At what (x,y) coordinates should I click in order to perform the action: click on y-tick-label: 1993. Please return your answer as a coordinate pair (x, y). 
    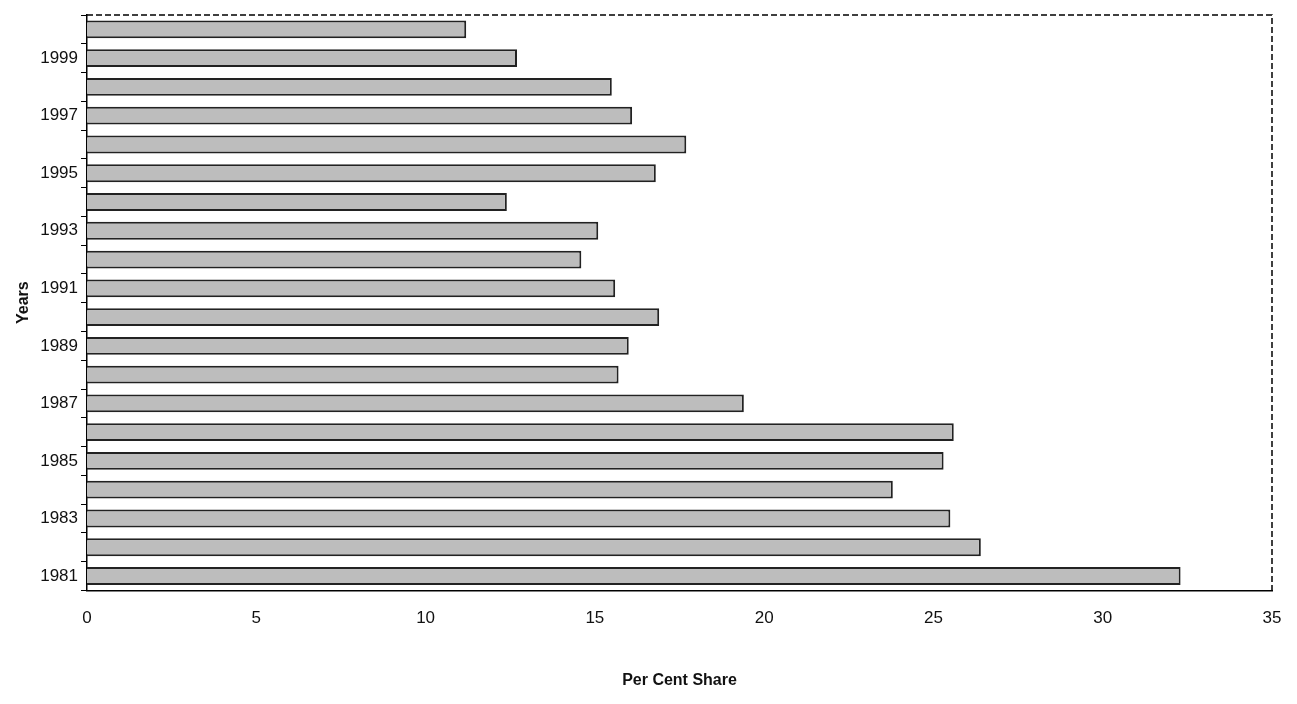
    Looking at the image, I should click on (59, 230).